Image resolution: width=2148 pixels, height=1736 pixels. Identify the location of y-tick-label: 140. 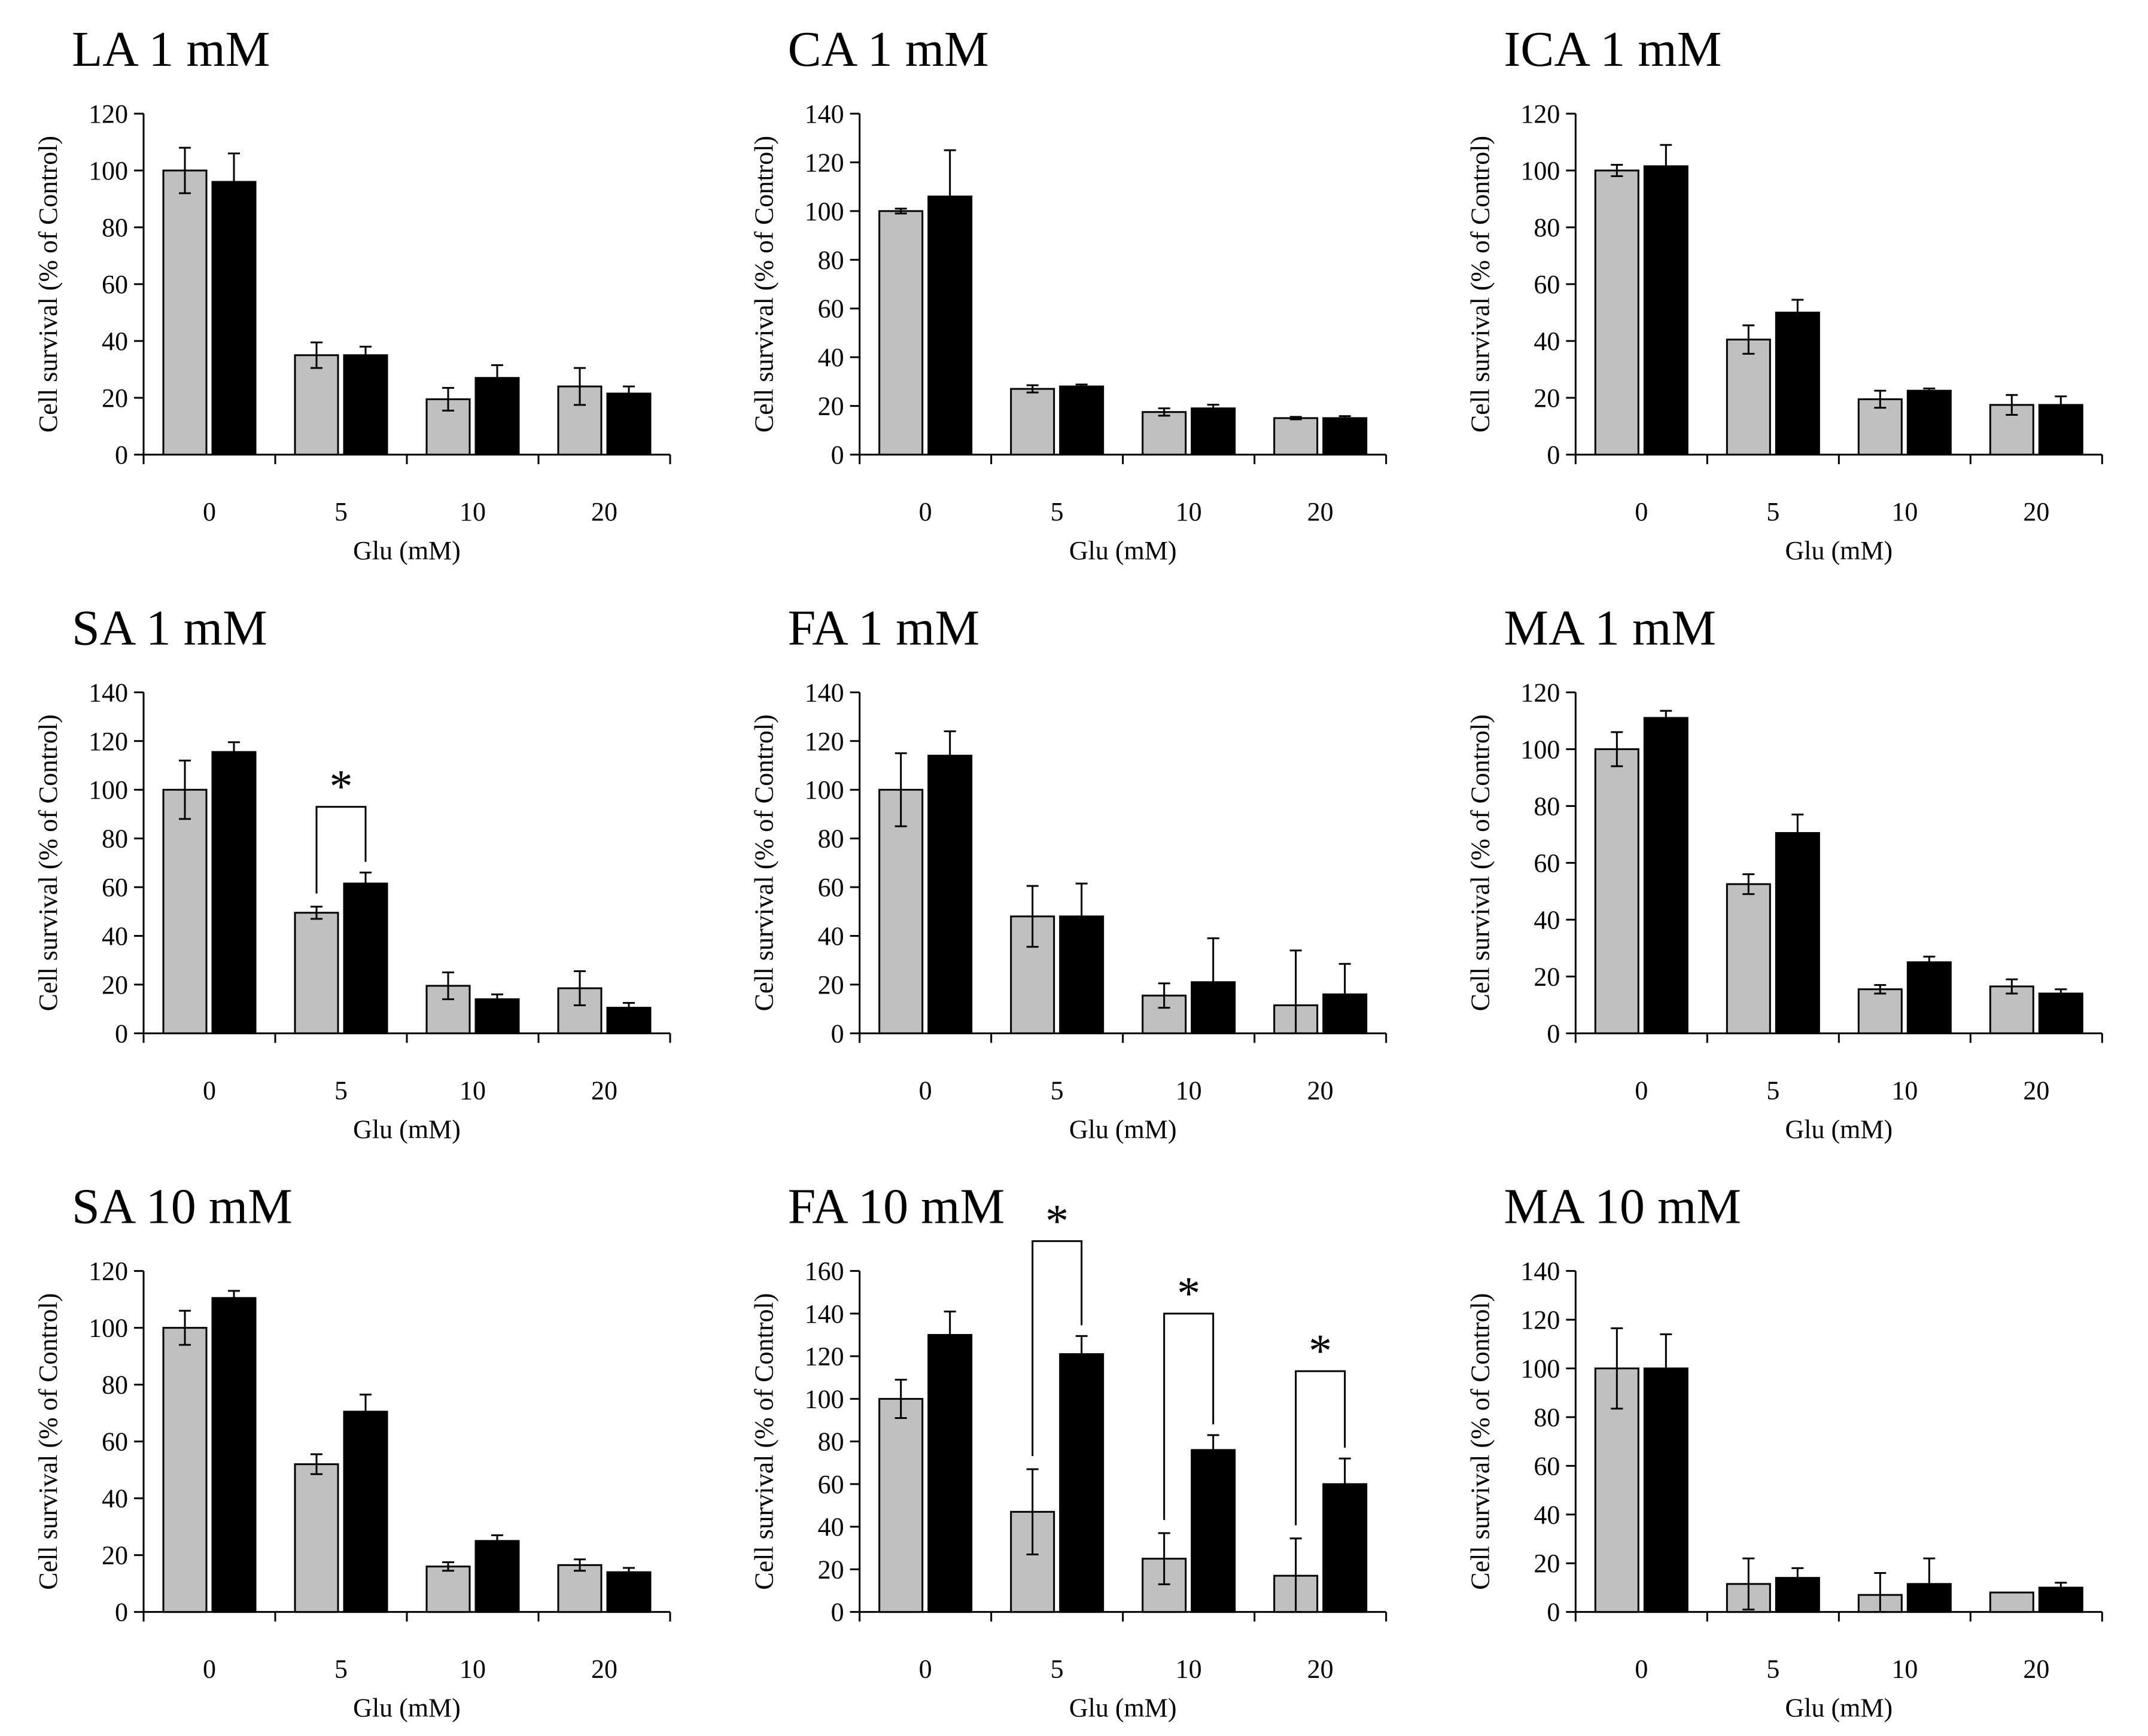
(824, 692).